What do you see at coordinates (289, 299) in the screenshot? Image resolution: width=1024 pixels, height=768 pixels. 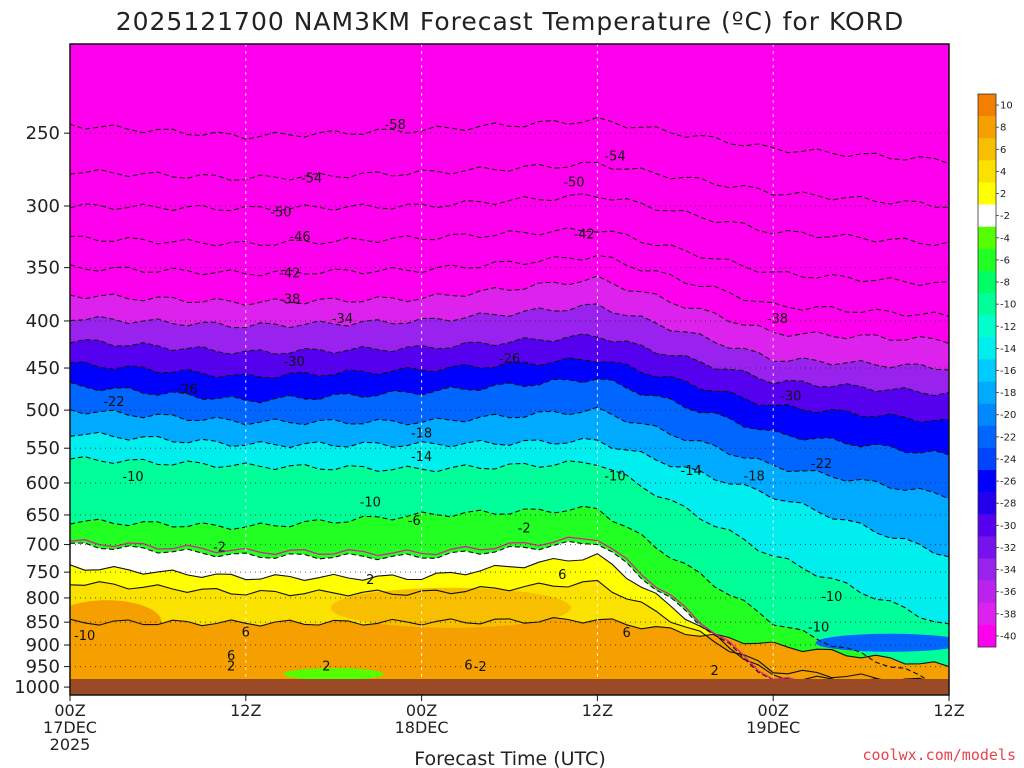 I see `contour-label: -38` at bounding box center [289, 299].